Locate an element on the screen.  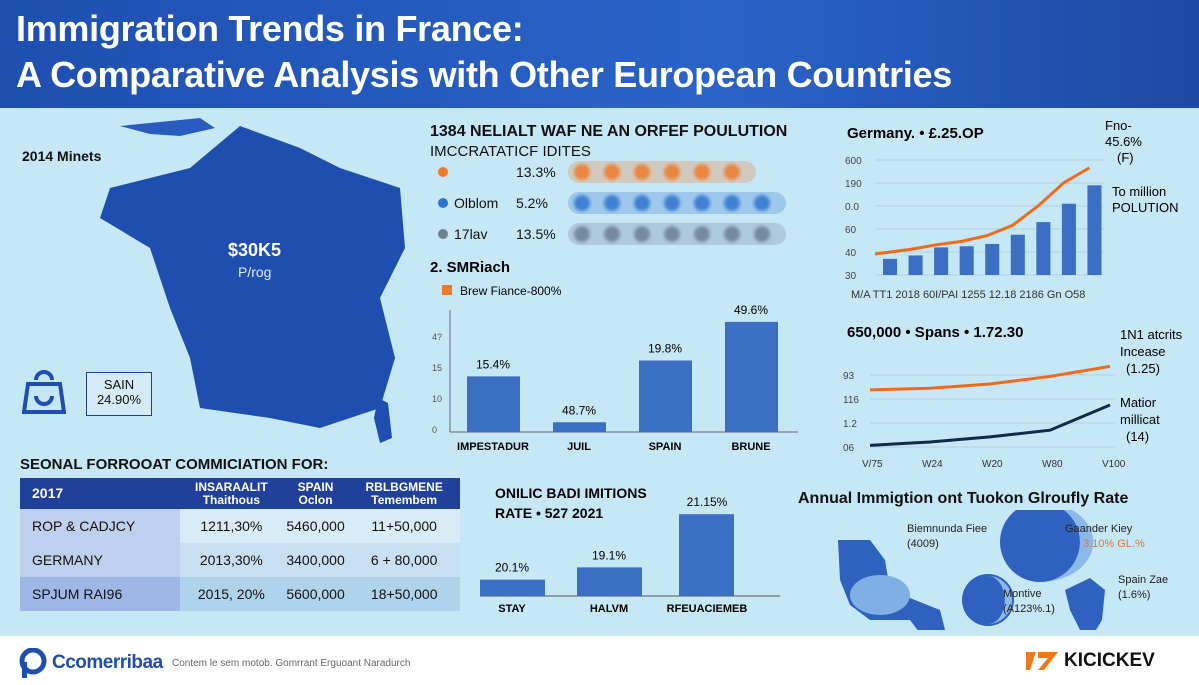
series-line is located at coordinates (990, 425).